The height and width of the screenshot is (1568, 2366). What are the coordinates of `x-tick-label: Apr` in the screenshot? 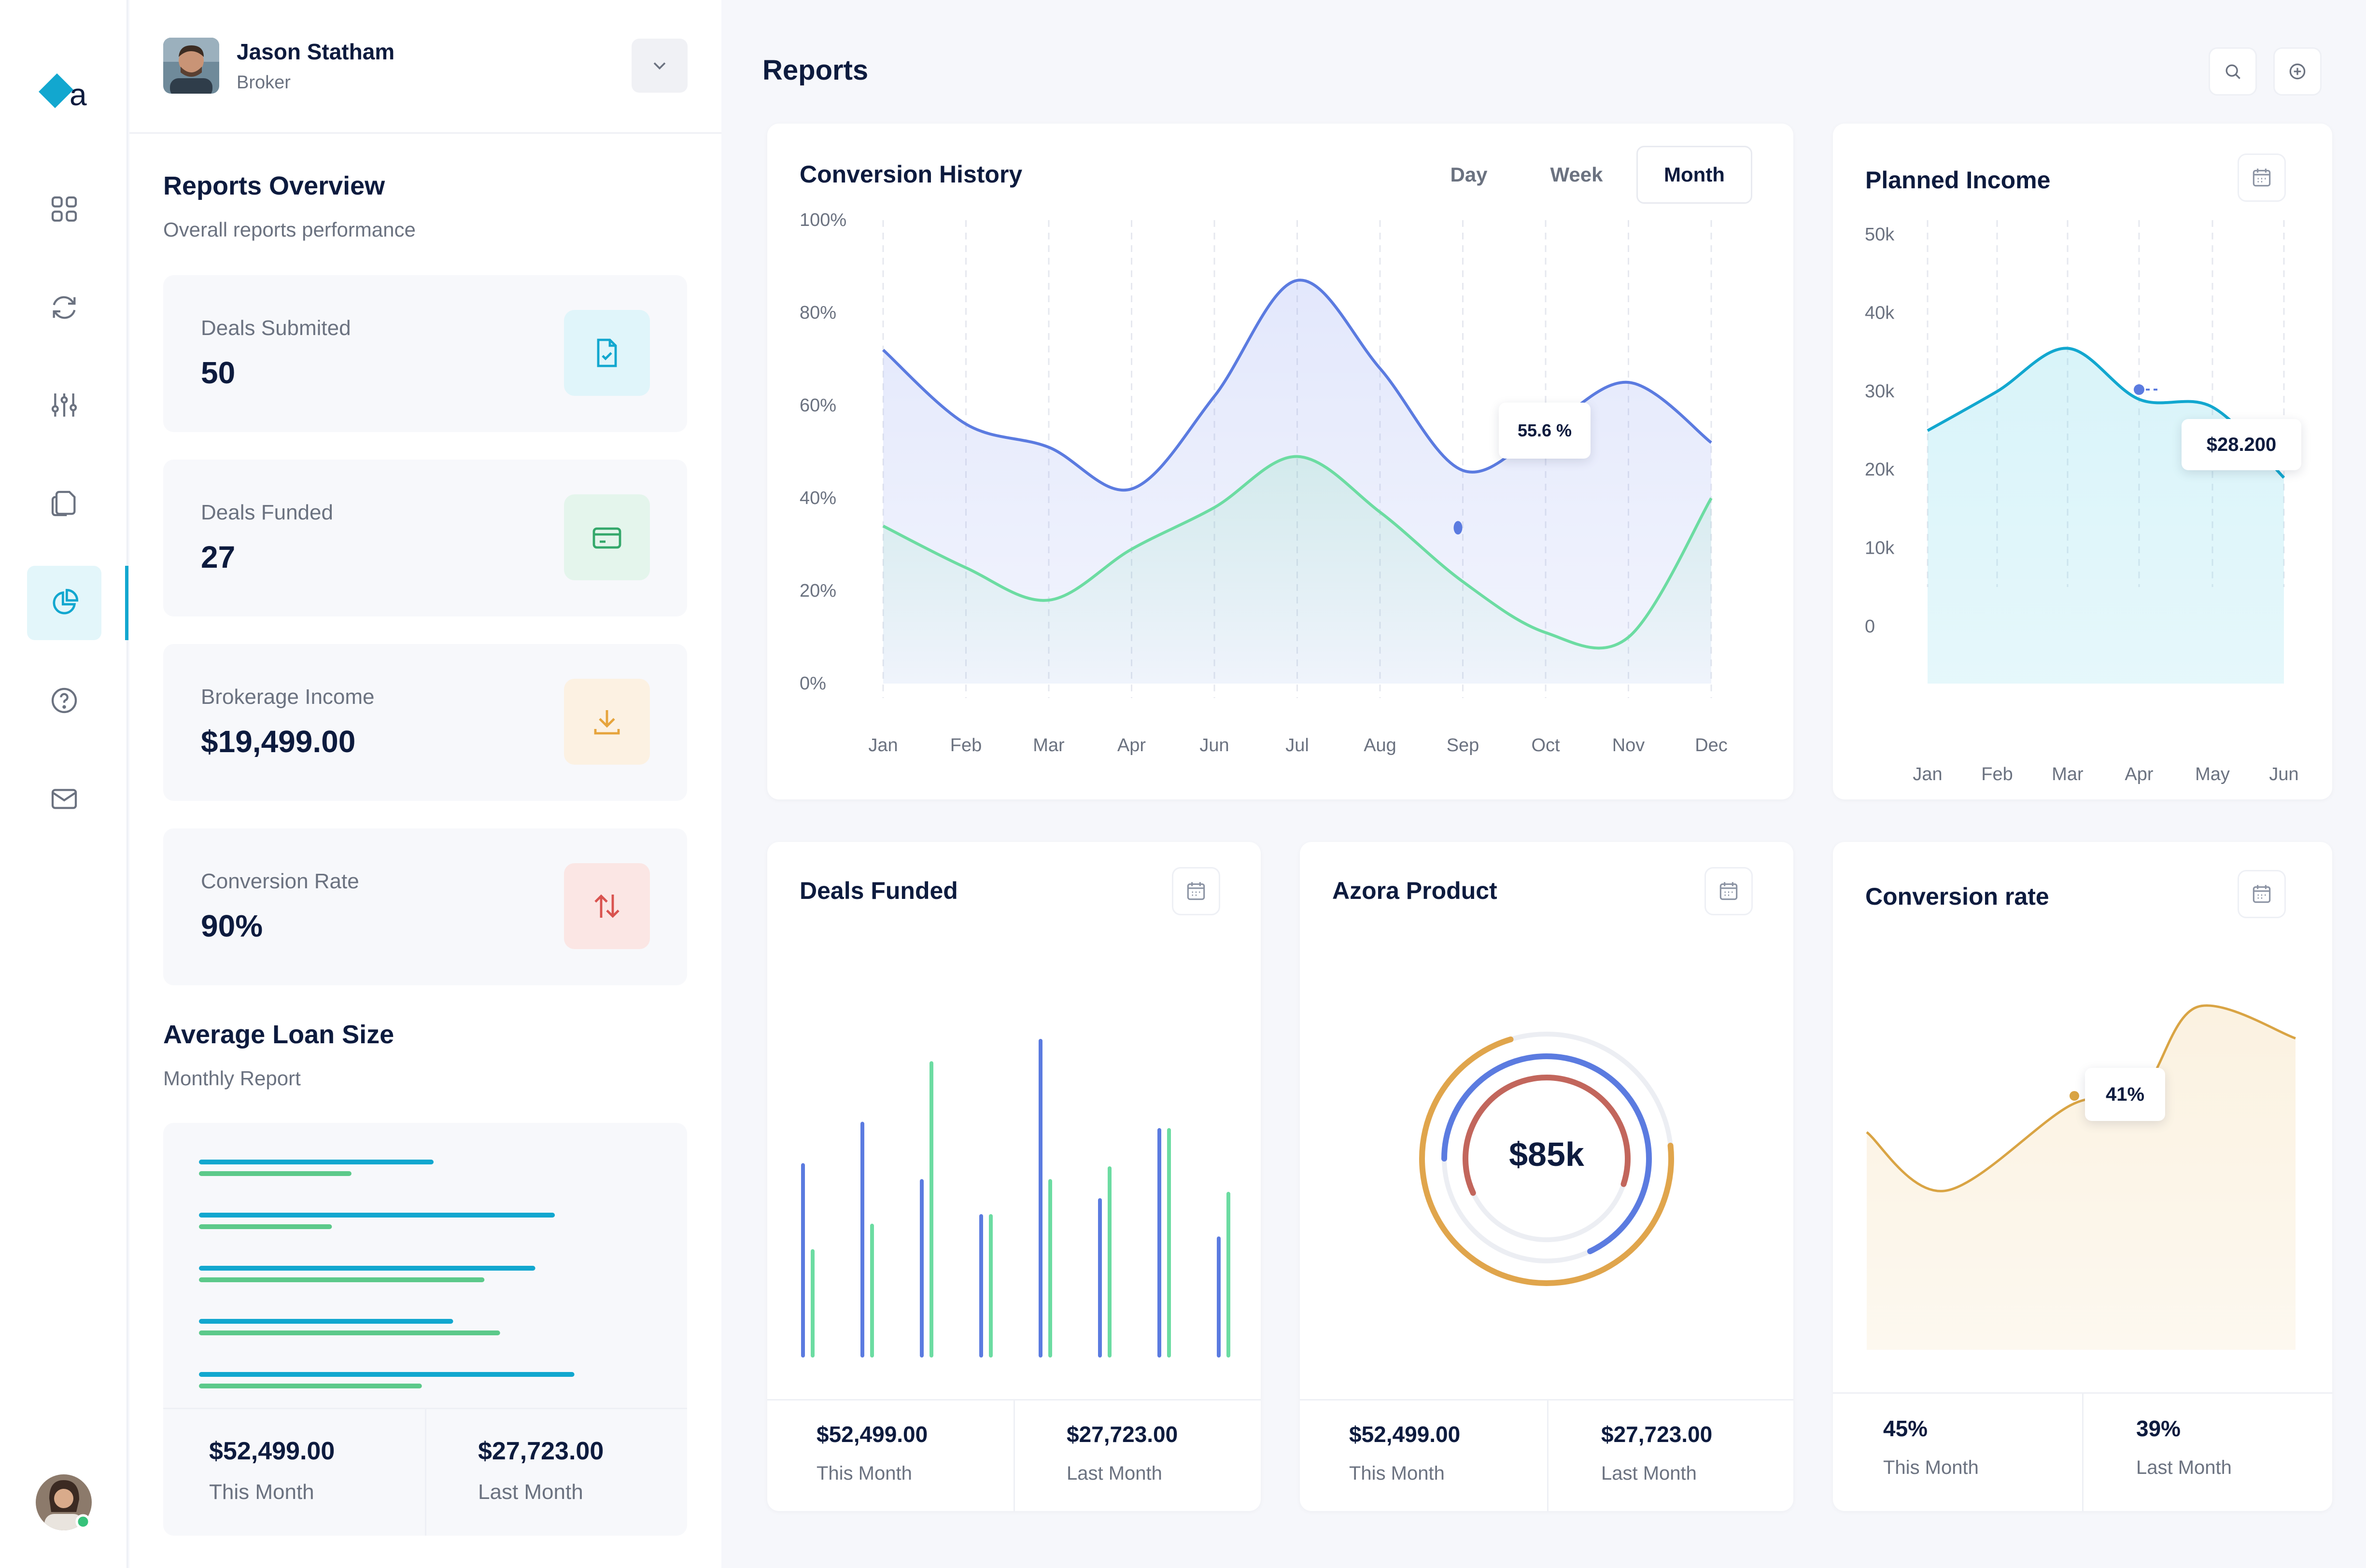 It's located at (2139, 774).